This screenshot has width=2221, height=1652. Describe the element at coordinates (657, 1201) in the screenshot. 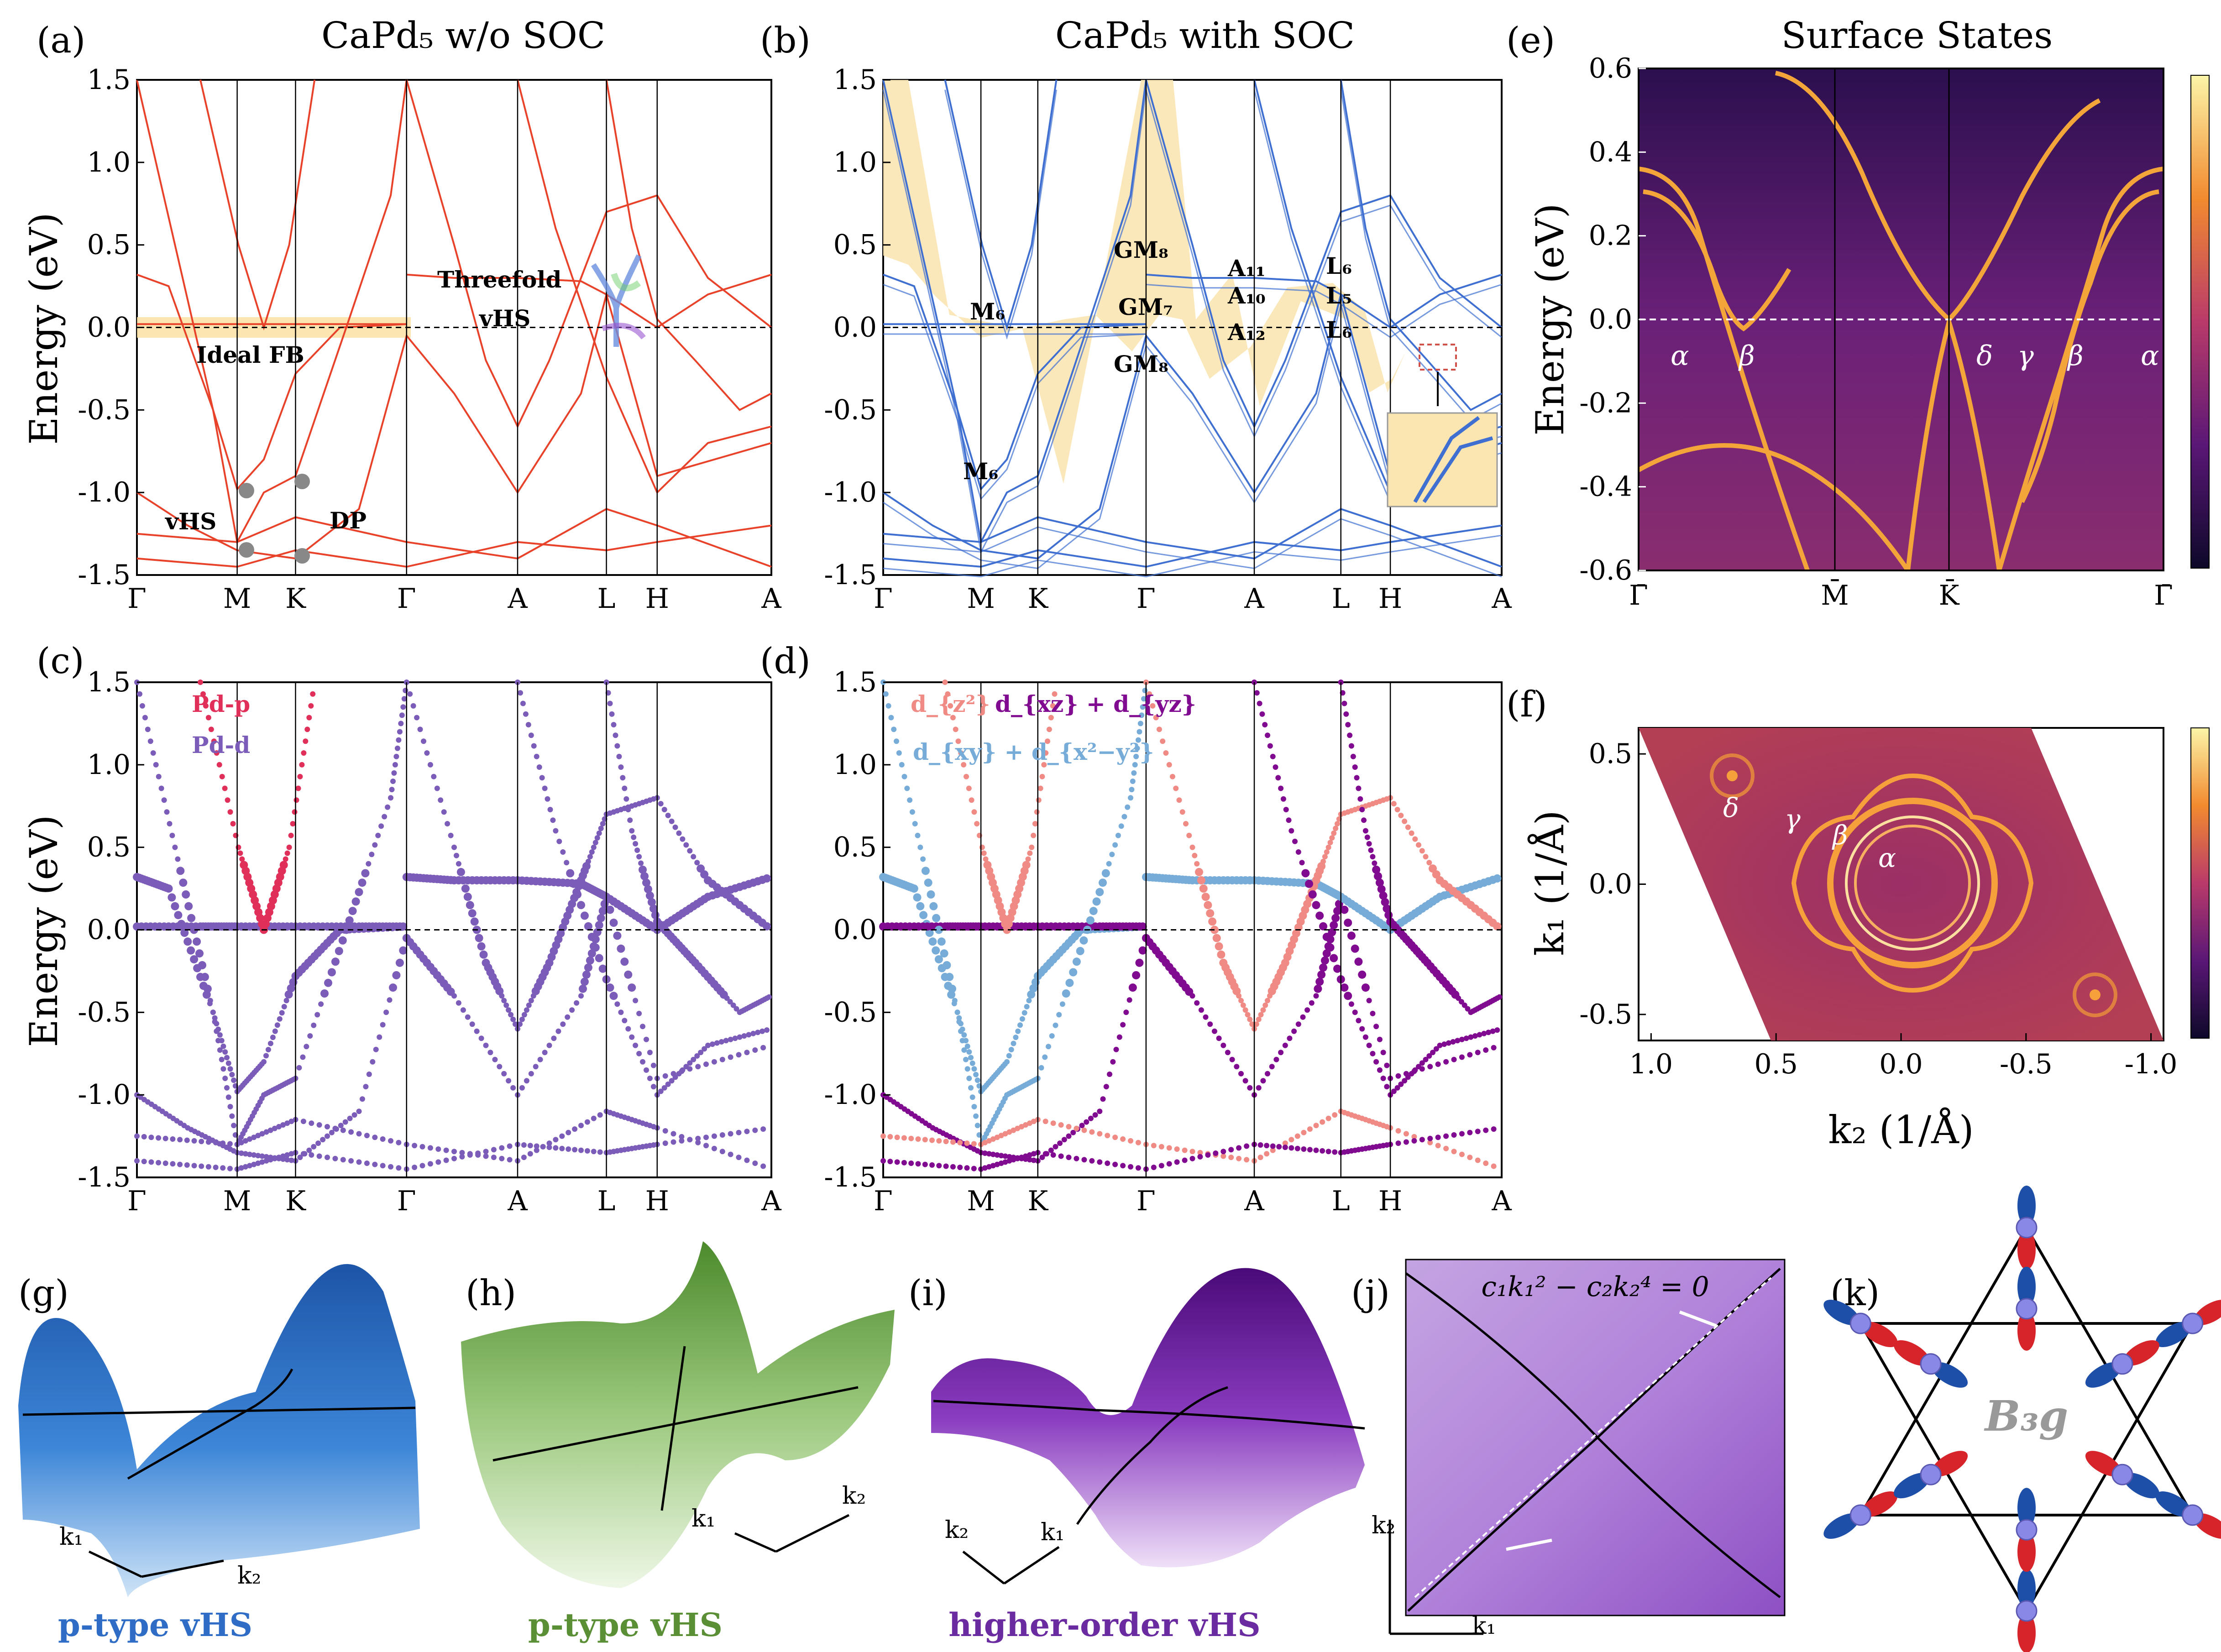

I see `k-path-label: H` at that location.